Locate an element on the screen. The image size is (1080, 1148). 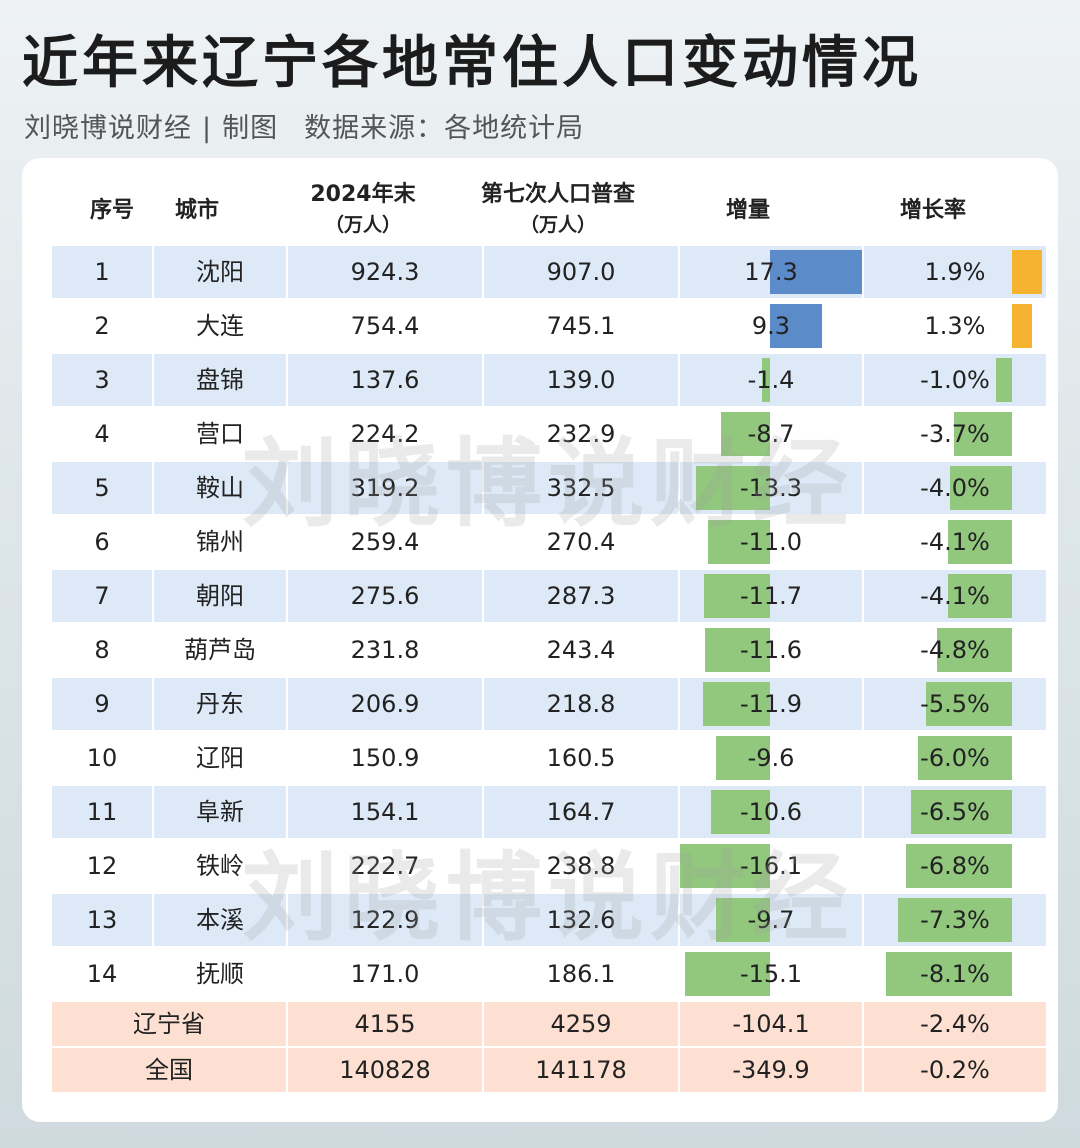
pop-census7-cell-text: 745.1 is located at coordinates (581, 326).